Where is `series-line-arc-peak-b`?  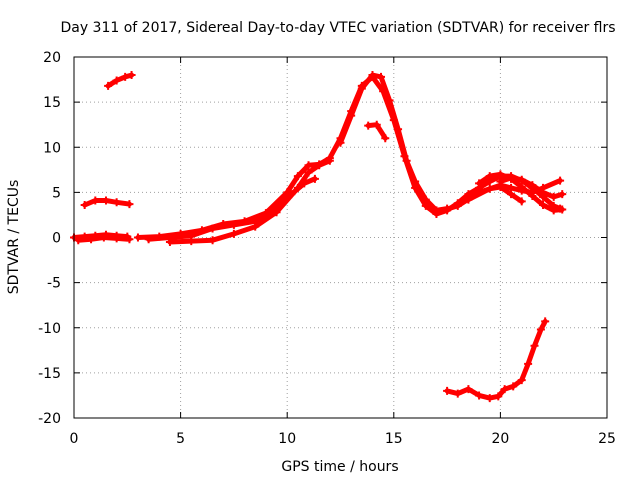 series-line-arc-peak-b is located at coordinates (394, 142).